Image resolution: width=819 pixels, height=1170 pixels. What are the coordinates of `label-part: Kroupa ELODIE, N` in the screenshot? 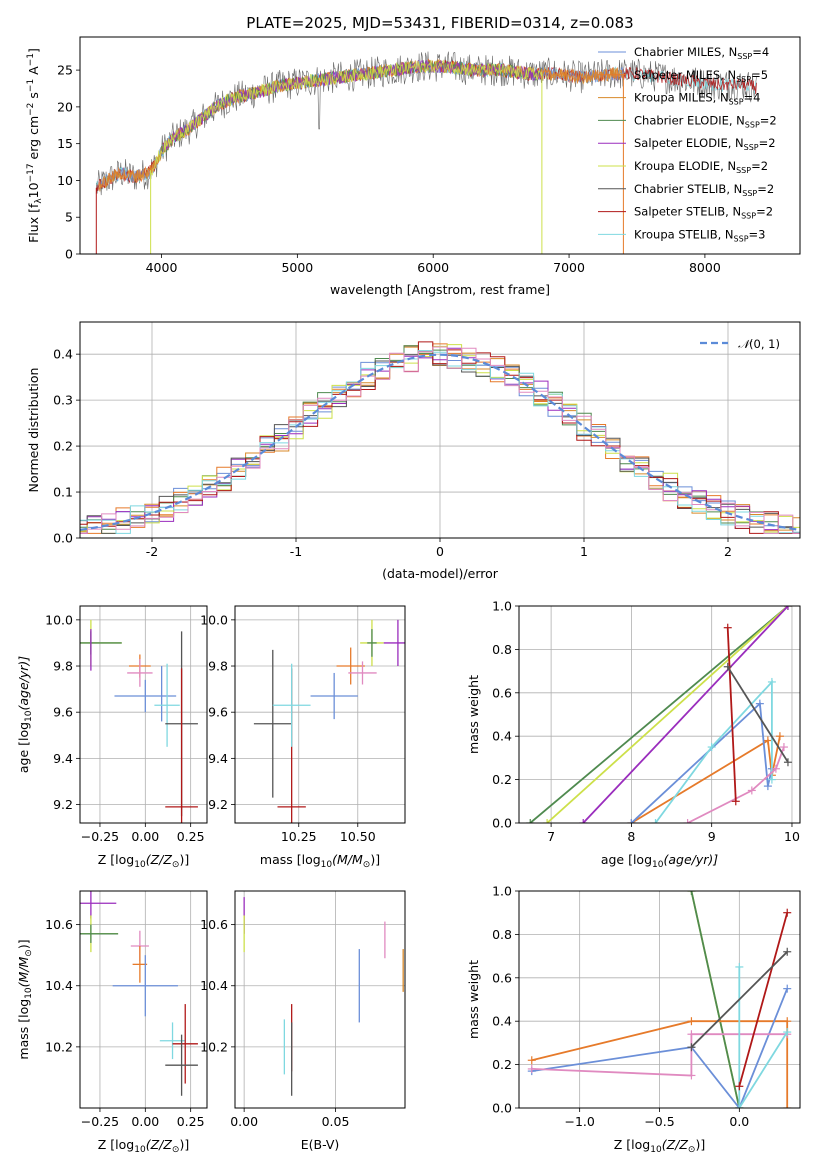 It's located at (685, 166).